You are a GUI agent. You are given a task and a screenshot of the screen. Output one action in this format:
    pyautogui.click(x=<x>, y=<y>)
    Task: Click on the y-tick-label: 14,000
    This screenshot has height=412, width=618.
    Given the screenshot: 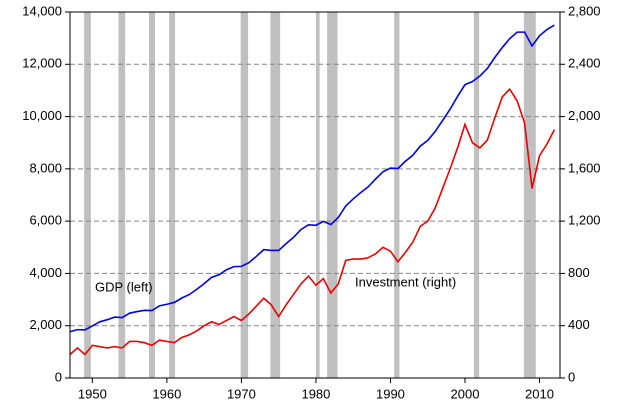 What is the action you would take?
    pyautogui.click(x=42, y=10)
    